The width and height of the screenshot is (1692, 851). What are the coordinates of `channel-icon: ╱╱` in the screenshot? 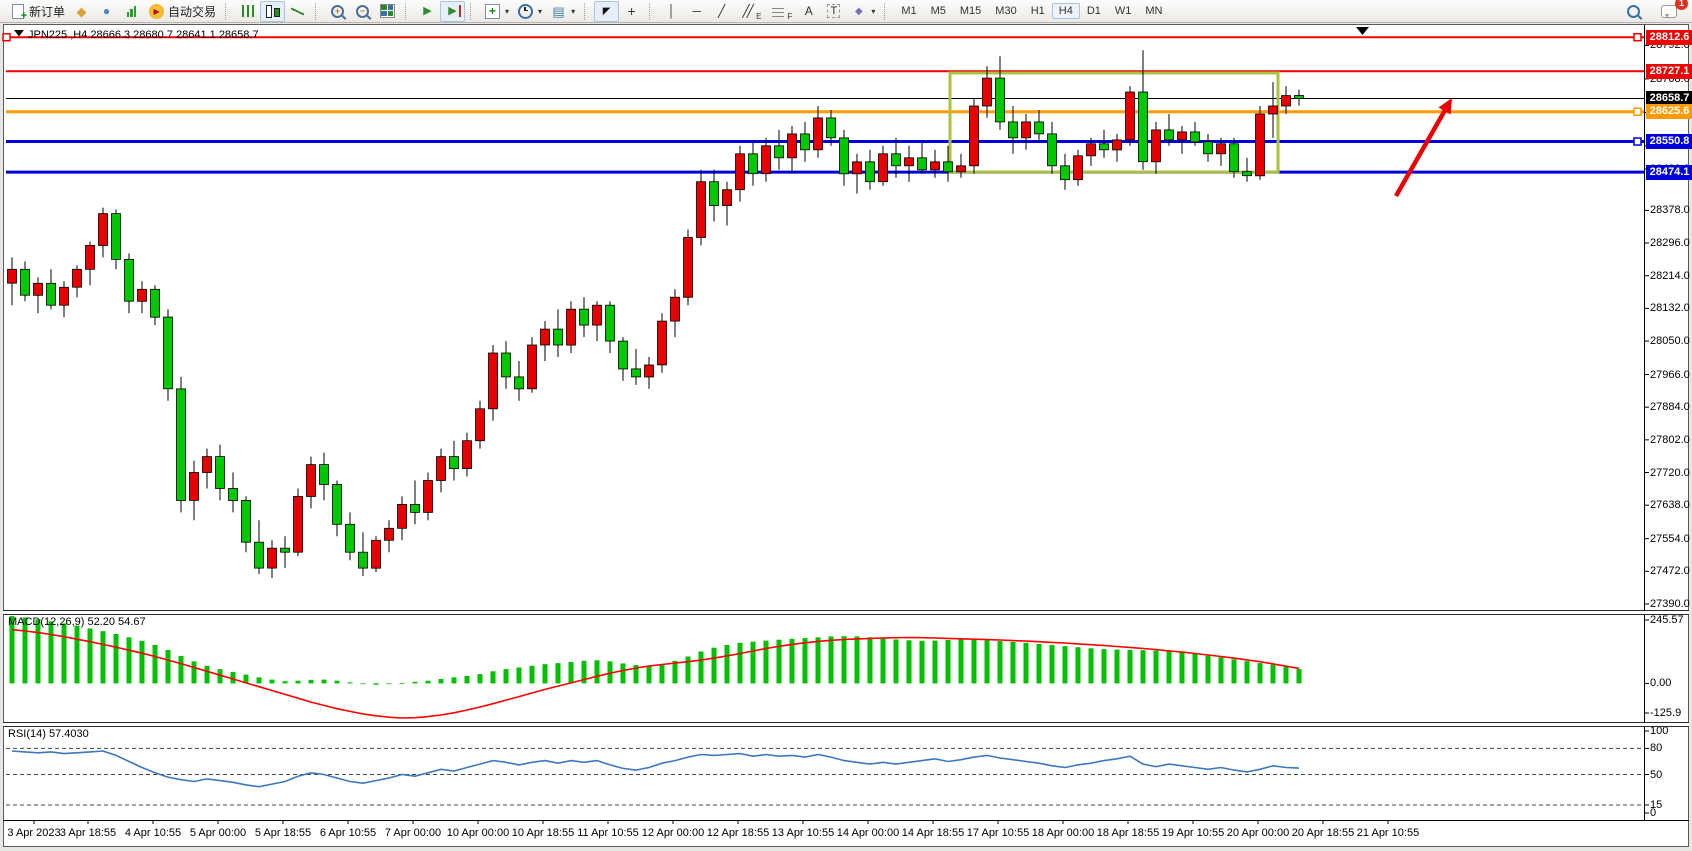 It's located at (748, 10).